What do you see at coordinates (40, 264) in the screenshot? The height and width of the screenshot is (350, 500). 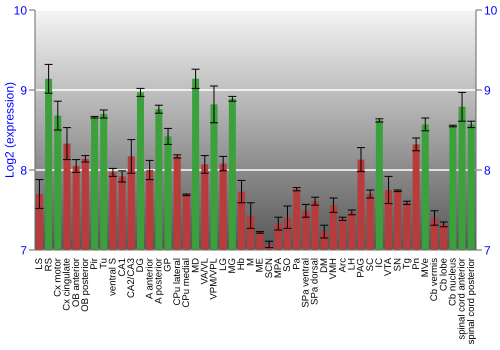 I see `x-tick-label: LS` at bounding box center [40, 264].